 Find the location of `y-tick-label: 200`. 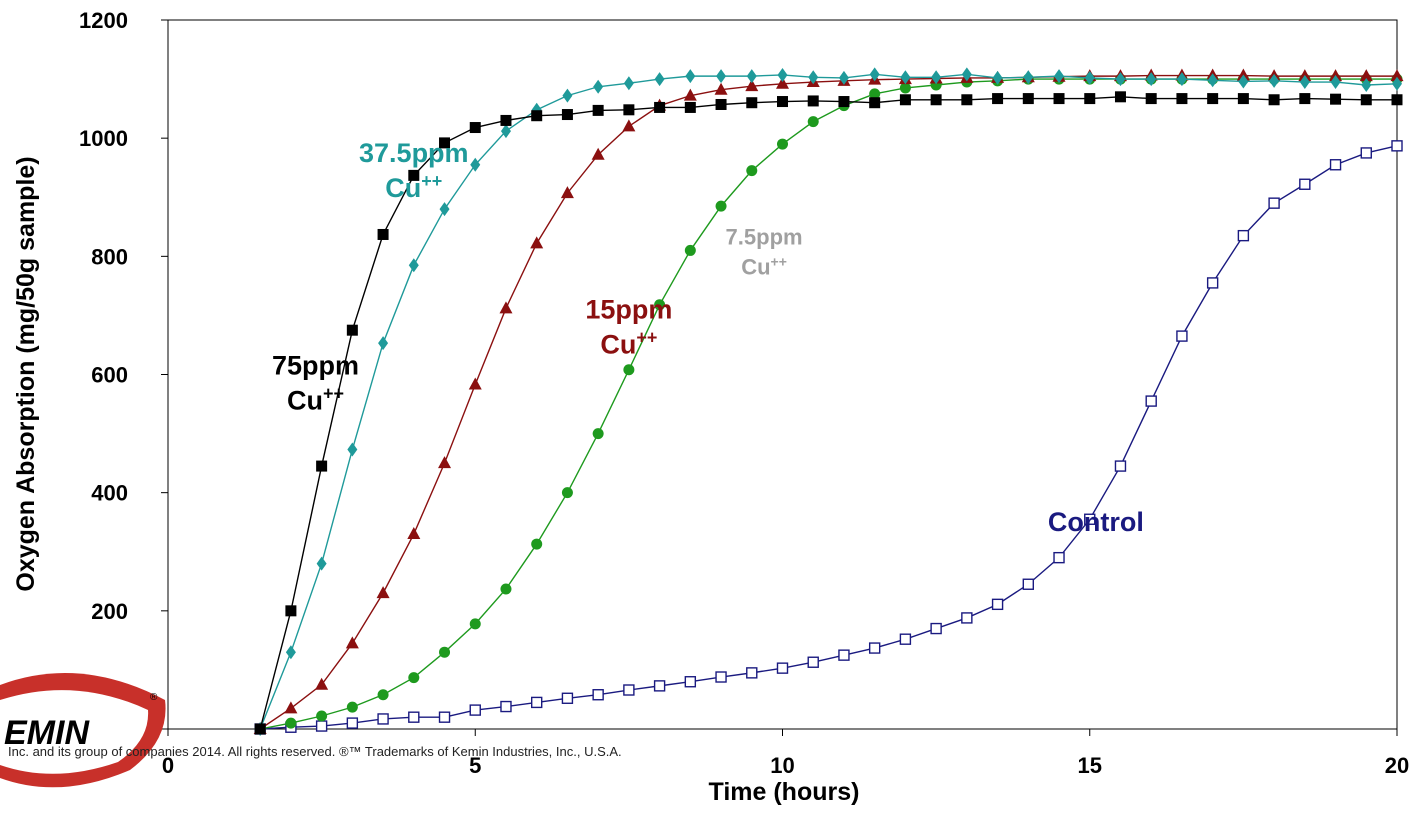

y-tick-label: 200 is located at coordinates (109, 611).